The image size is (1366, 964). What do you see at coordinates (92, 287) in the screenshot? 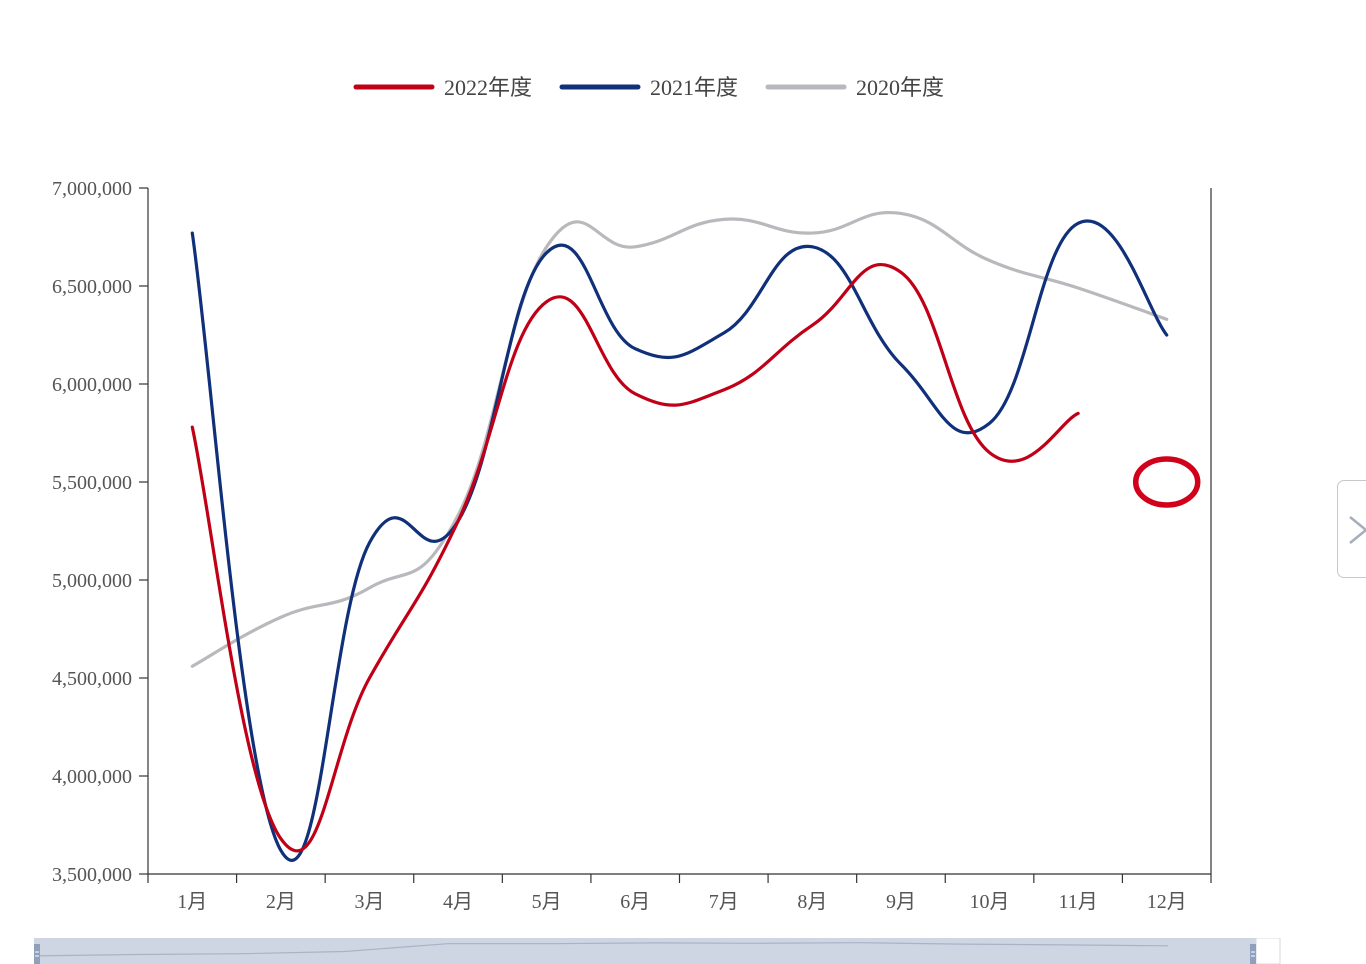
I see `y-tick-label: 6,500,000` at bounding box center [92, 287].